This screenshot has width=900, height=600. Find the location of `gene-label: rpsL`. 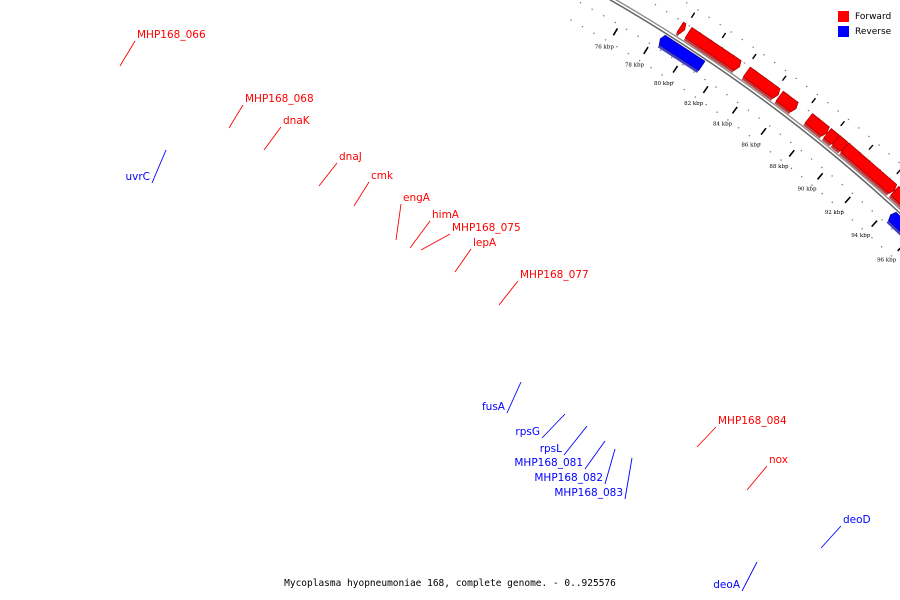

gene-label: rpsL is located at coordinates (551, 449).